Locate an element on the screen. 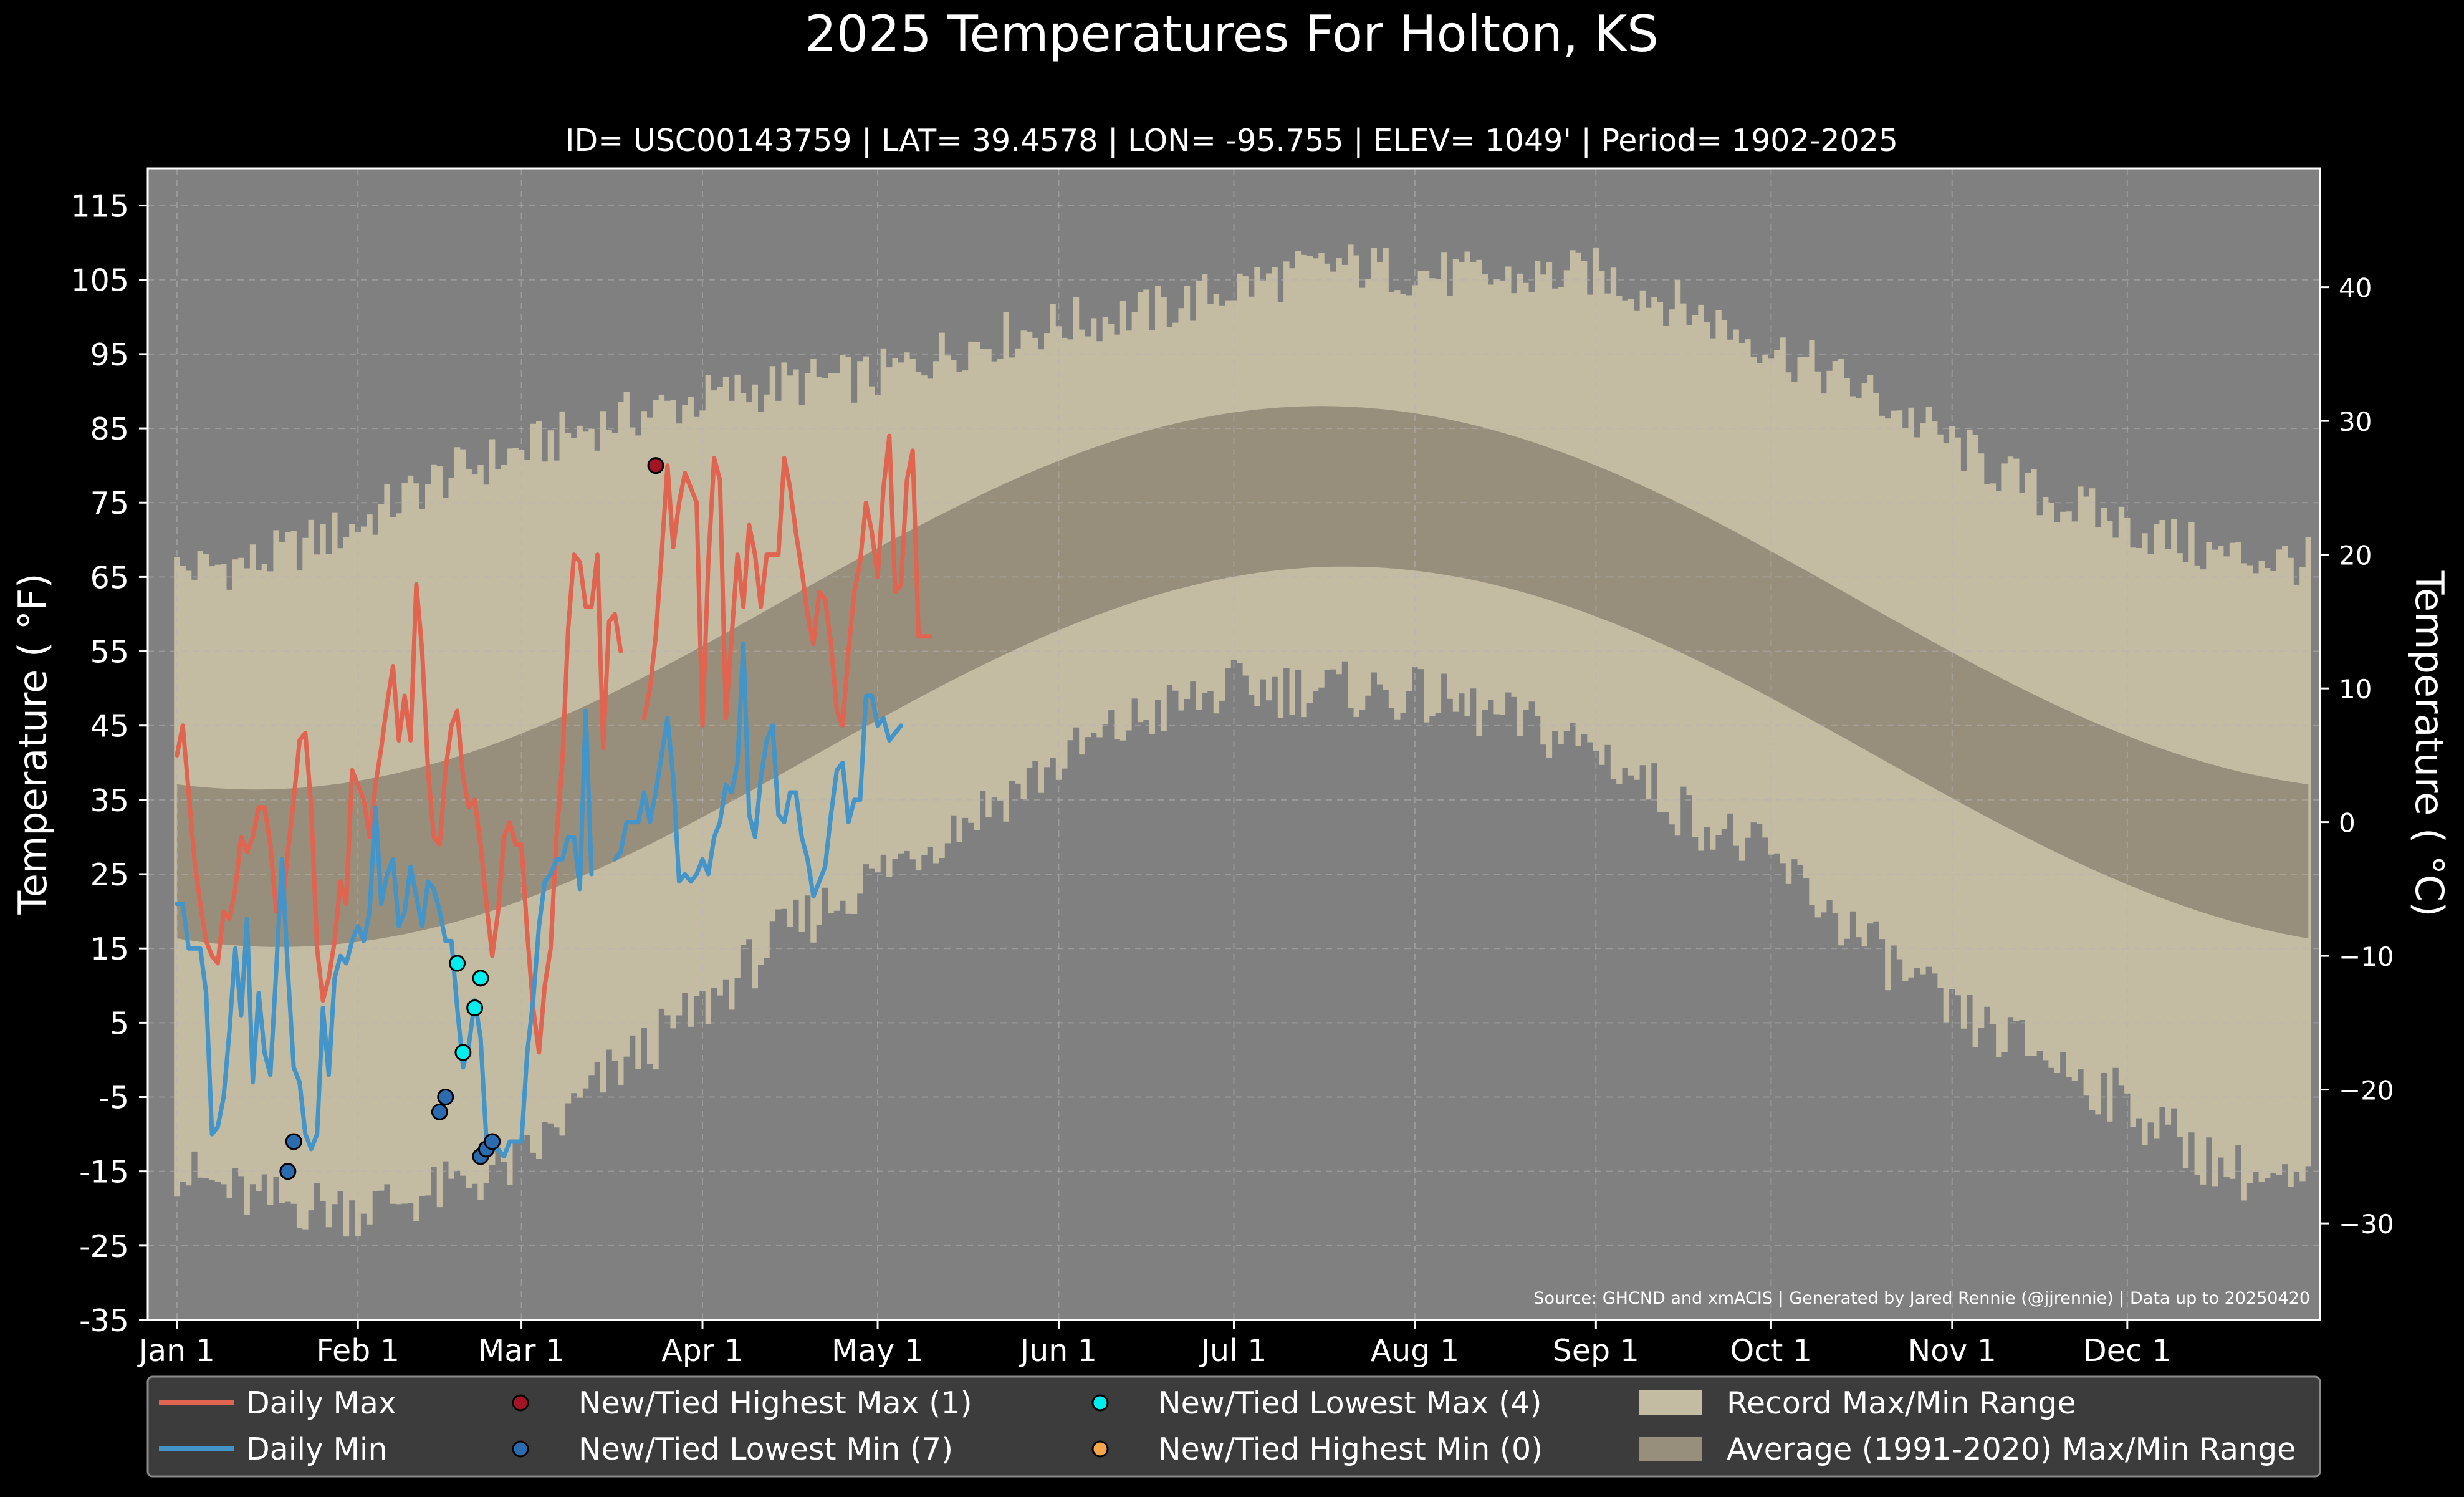 This screenshot has height=1497, width=2464. x-tick-label: Nov 1 is located at coordinates (1952, 1351).